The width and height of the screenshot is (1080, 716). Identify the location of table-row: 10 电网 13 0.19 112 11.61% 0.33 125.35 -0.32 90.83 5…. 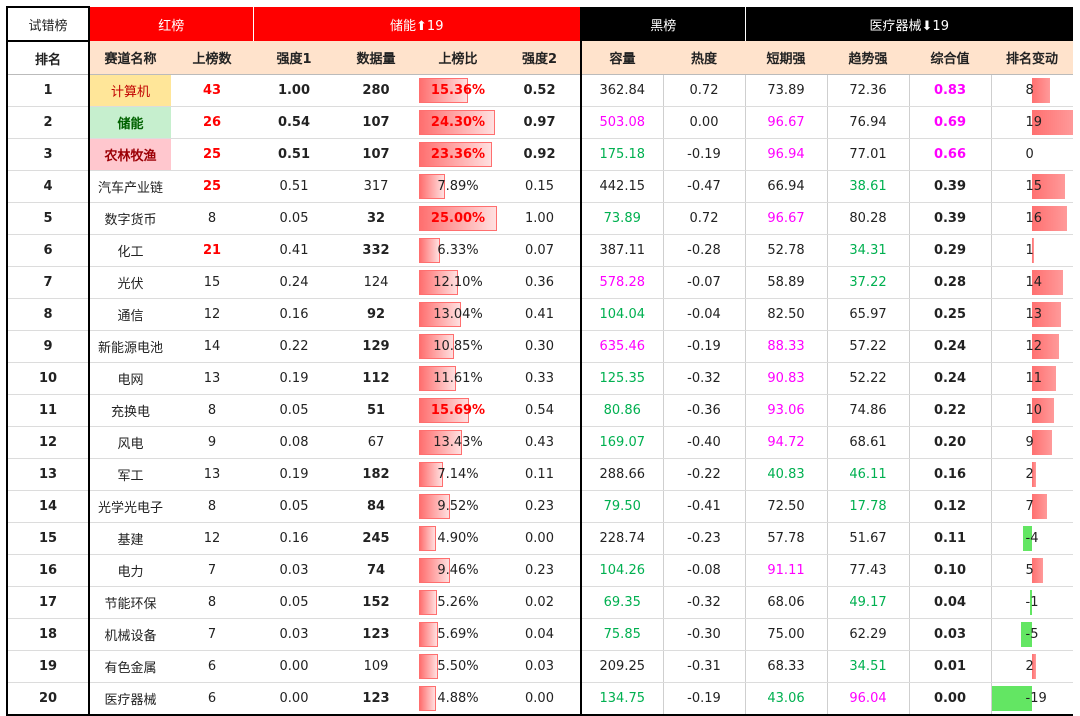
(539, 378).